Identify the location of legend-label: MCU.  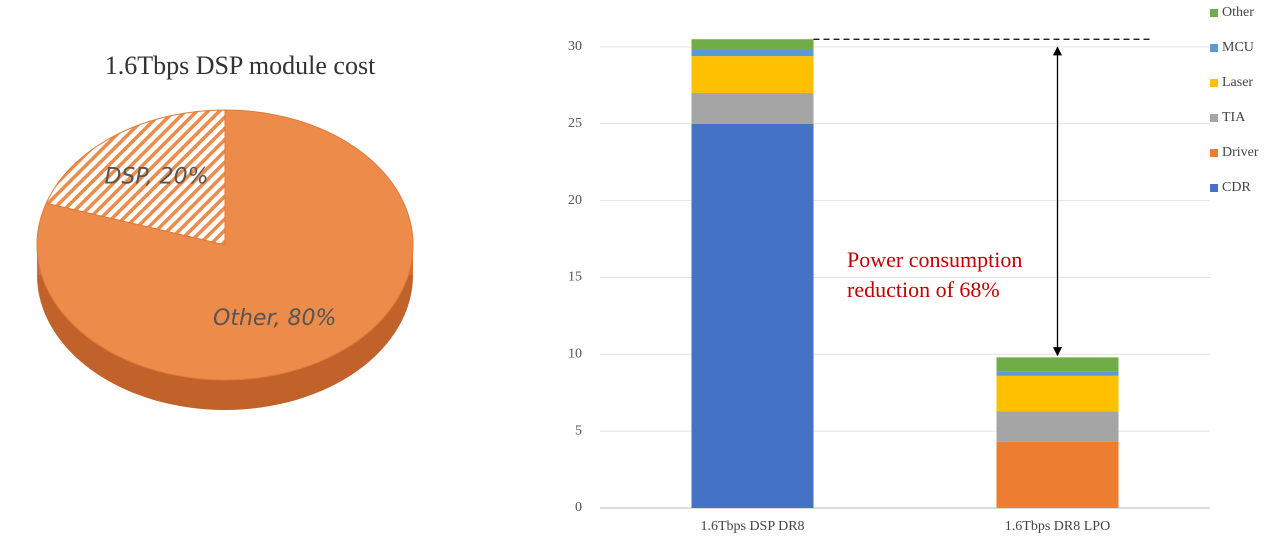
(1238, 47).